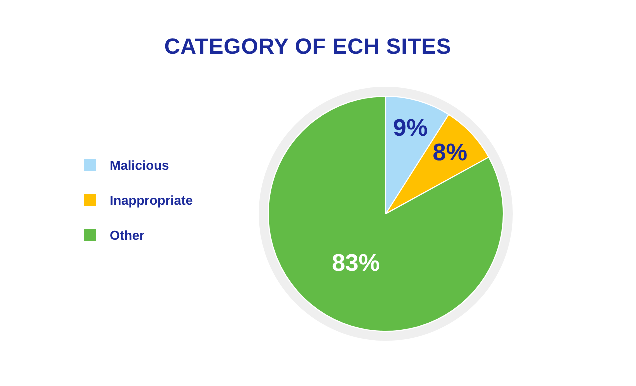  What do you see at coordinates (356, 264) in the screenshot?
I see `data-label: 83%` at bounding box center [356, 264].